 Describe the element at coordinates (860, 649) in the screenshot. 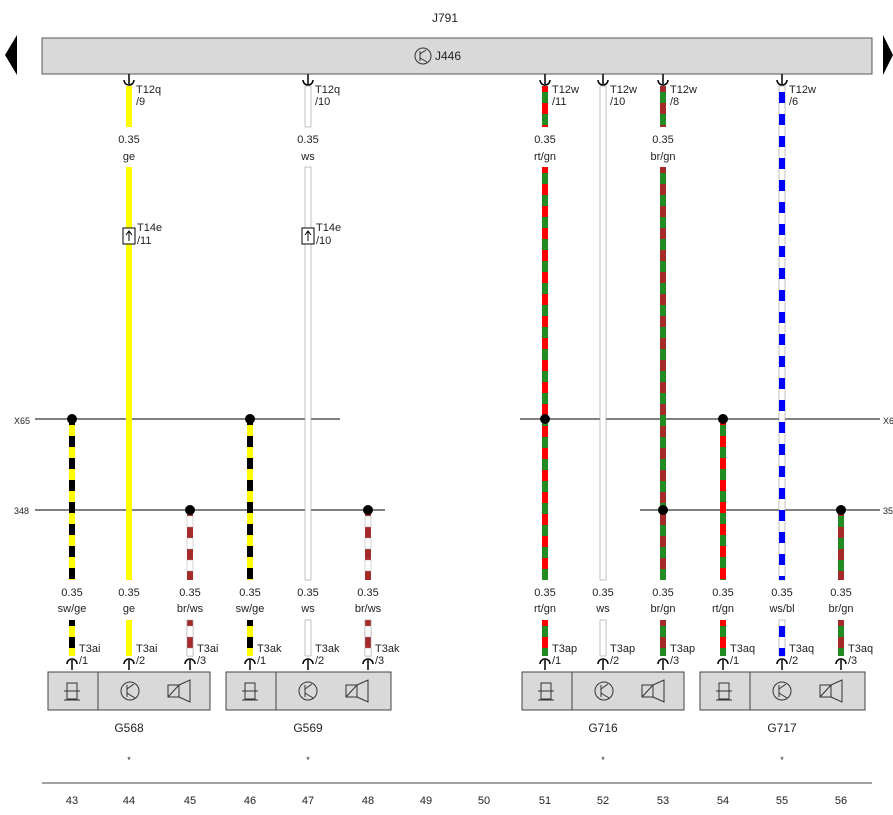

I see `bottom-connector-label: T3aq` at that location.